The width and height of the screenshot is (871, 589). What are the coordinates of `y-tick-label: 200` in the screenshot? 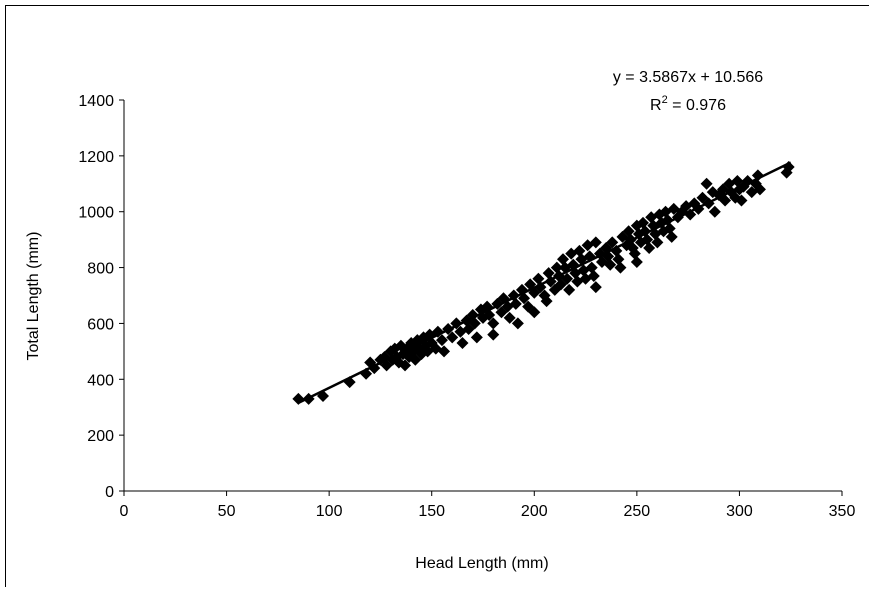 It's located at (100, 436).